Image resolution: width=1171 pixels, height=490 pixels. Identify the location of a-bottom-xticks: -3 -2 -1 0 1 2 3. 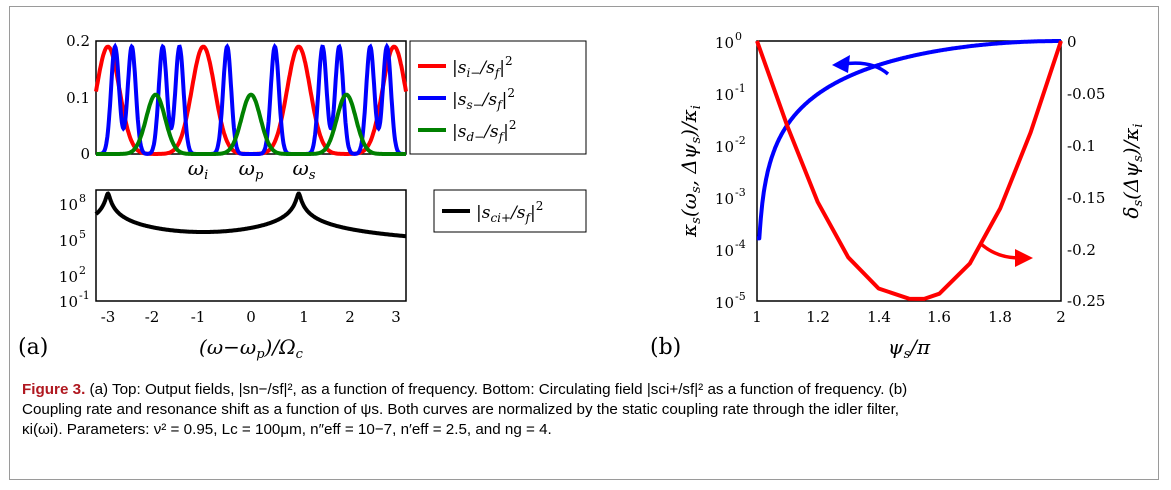
(251, 317).